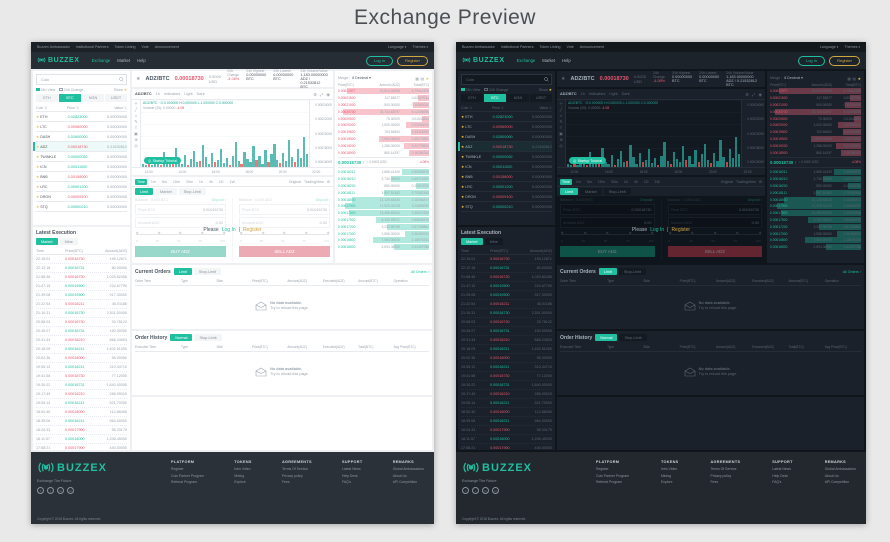 Image resolution: width=890 pixels, height=542 pixels. Describe the element at coordinates (294, 469) in the screenshot. I see `footer-link: Terms Of Service` at that location.